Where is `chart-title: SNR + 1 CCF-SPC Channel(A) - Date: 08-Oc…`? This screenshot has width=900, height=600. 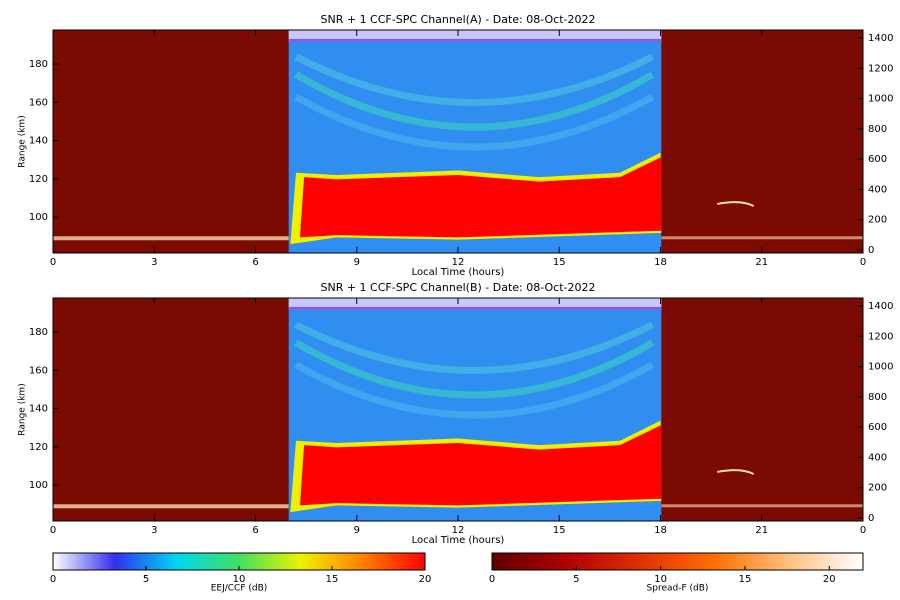
chart-title: SNR + 1 CCF-SPC Channel(A) - Date: 08-Oc… is located at coordinates (458, 19).